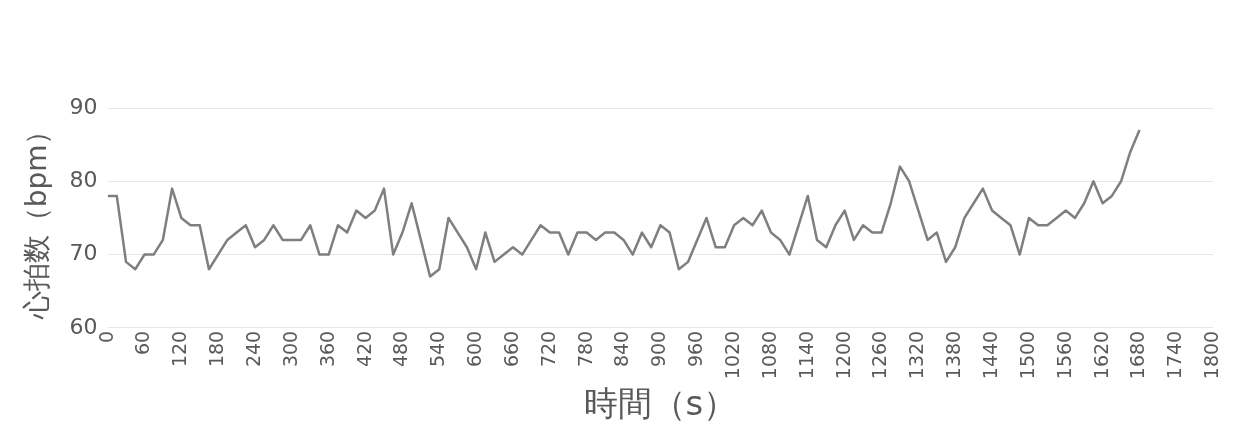 Image resolution: width=1247 pixels, height=444 pixels. Describe the element at coordinates (990, 355) in the screenshot. I see `x-tick-label: 1440` at that location.